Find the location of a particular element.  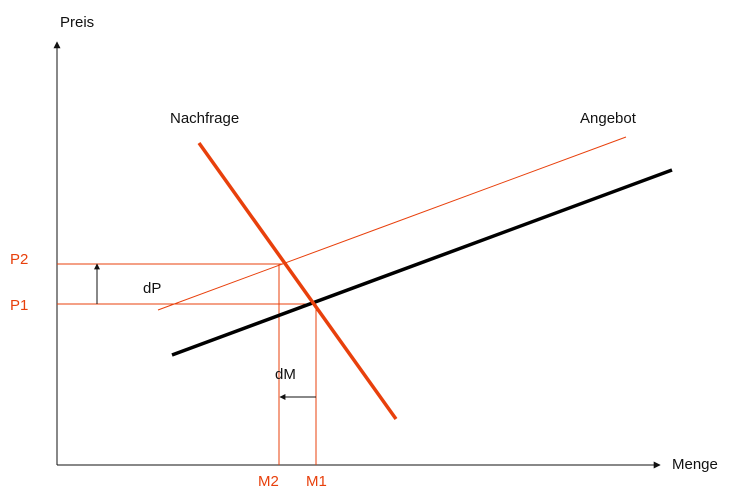

y-axis-label: Preis is located at coordinates (77, 22).